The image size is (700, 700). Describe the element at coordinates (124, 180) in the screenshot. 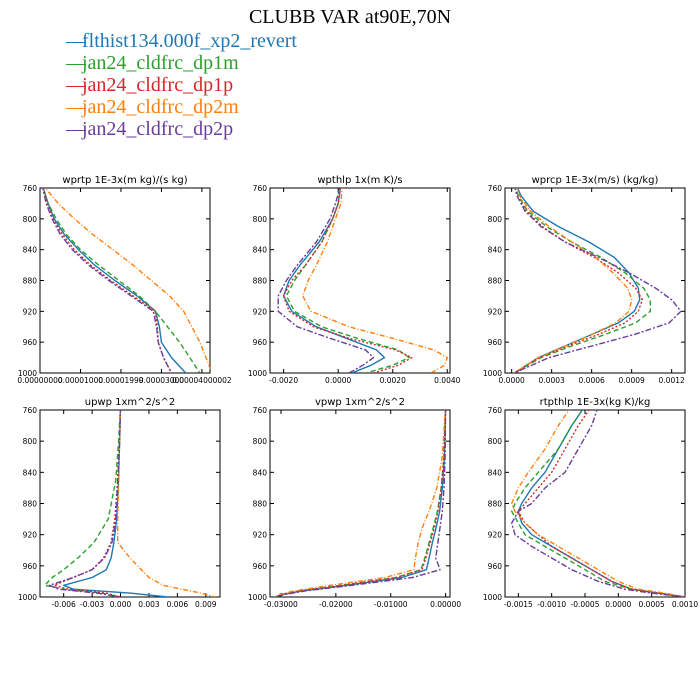

I see `chart-title: wprtp 1E-3x(m kg)/(s kg)` at that location.